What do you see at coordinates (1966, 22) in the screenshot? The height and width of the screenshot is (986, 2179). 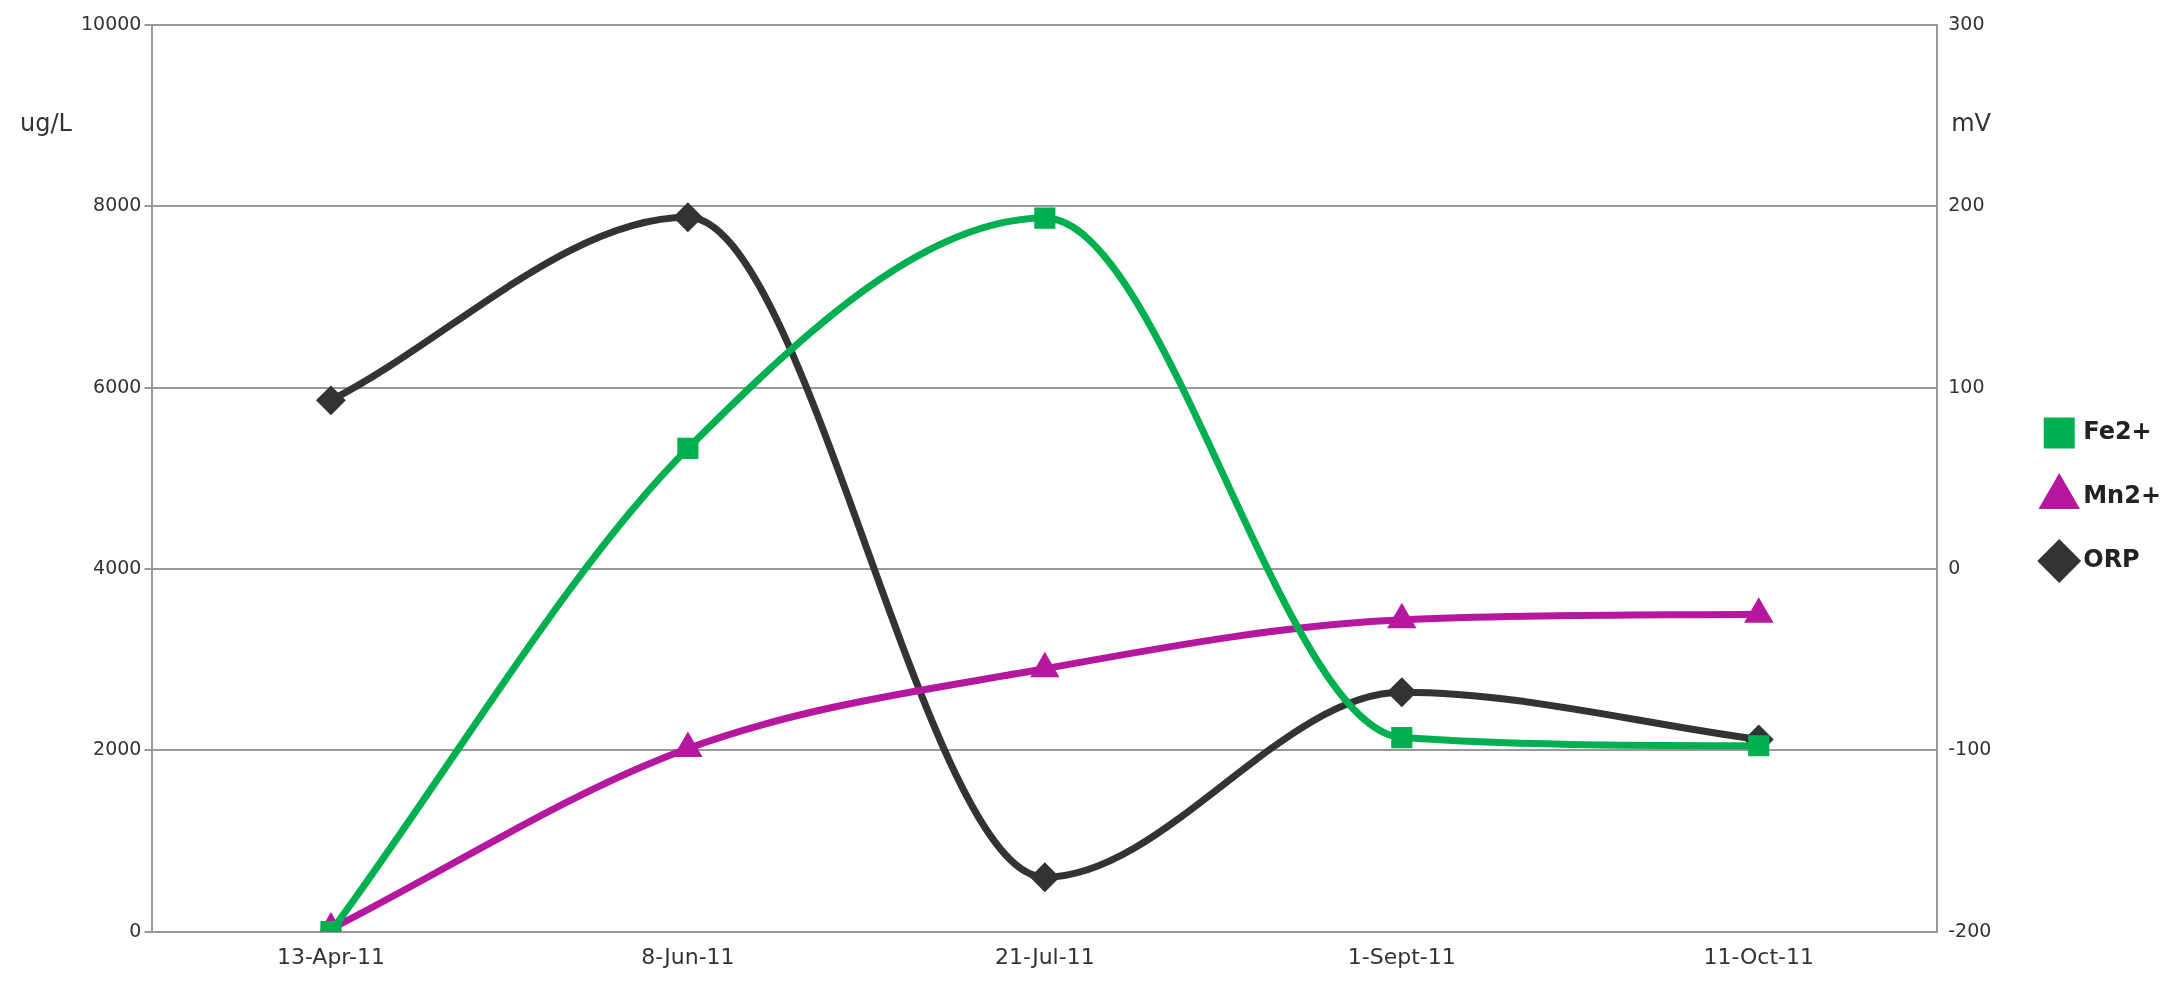 I see `y2-tick-label: 300` at bounding box center [1966, 22].